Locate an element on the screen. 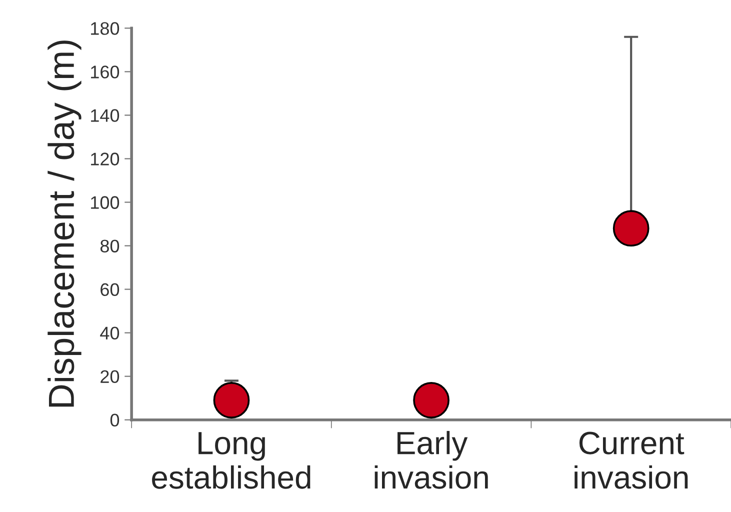 The image size is (731, 512). y-tick-label: 100 is located at coordinates (105, 202).